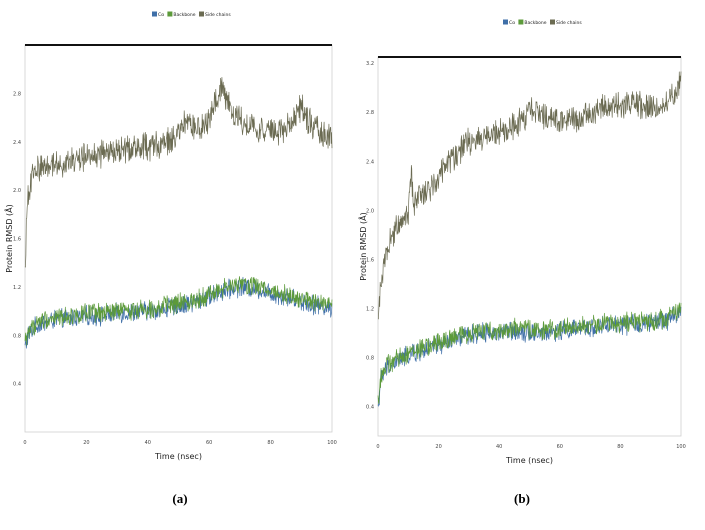 The width and height of the screenshot is (705, 530). I want to click on panel-label: (b), so click(522, 498).